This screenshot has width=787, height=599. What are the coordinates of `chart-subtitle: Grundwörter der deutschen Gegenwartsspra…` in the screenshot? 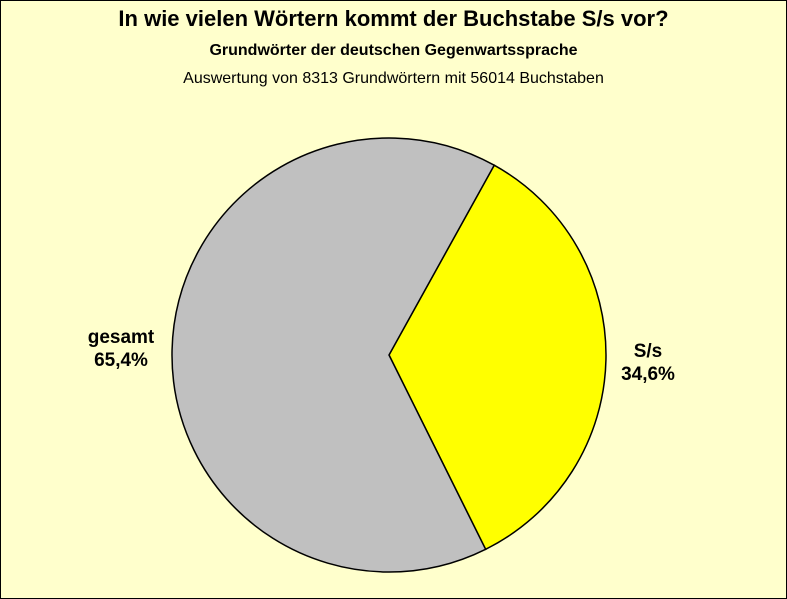 It's located at (393, 50).